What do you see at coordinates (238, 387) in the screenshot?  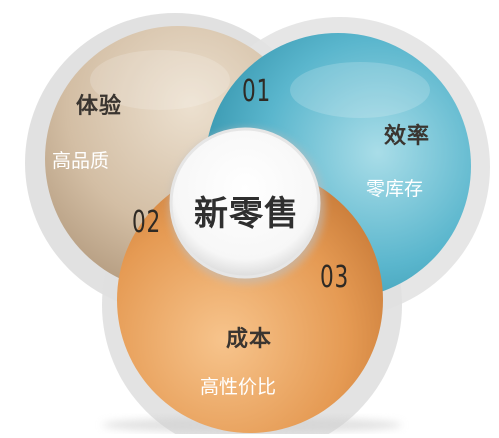 I see `cost-subtitle: 高性价比` at bounding box center [238, 387].